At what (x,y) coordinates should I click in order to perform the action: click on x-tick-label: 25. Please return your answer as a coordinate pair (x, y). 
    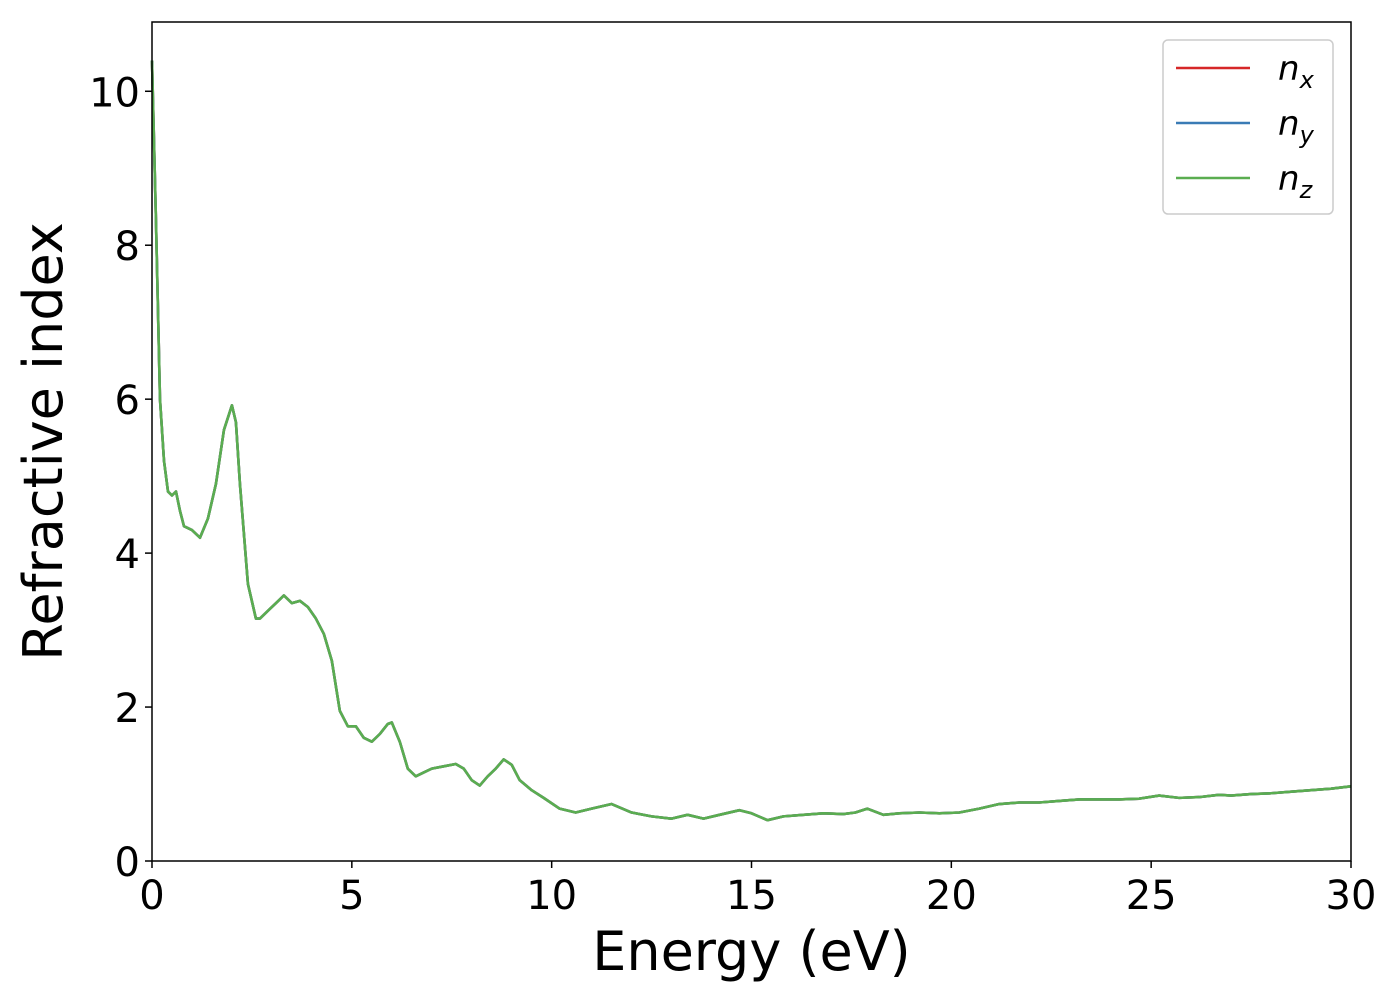
    Looking at the image, I should click on (1151, 896).